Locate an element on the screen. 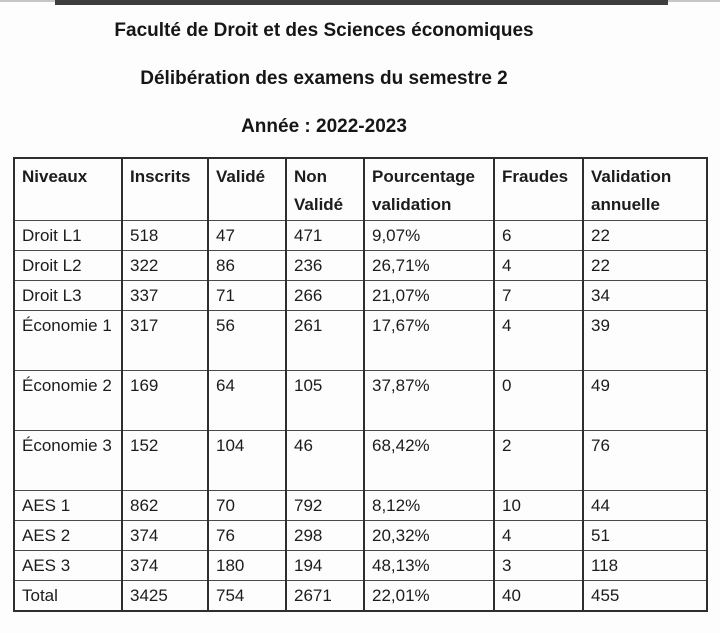 The width and height of the screenshot is (720, 633). column-header-fraudes: Fraudes is located at coordinates (538, 189).